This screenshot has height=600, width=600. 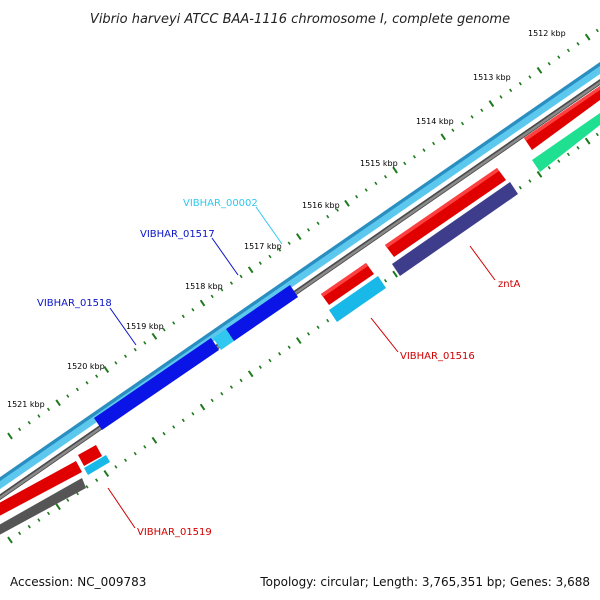 What do you see at coordinates (509, 284) in the screenshot?
I see `gene-label-znta: zntA` at bounding box center [509, 284].